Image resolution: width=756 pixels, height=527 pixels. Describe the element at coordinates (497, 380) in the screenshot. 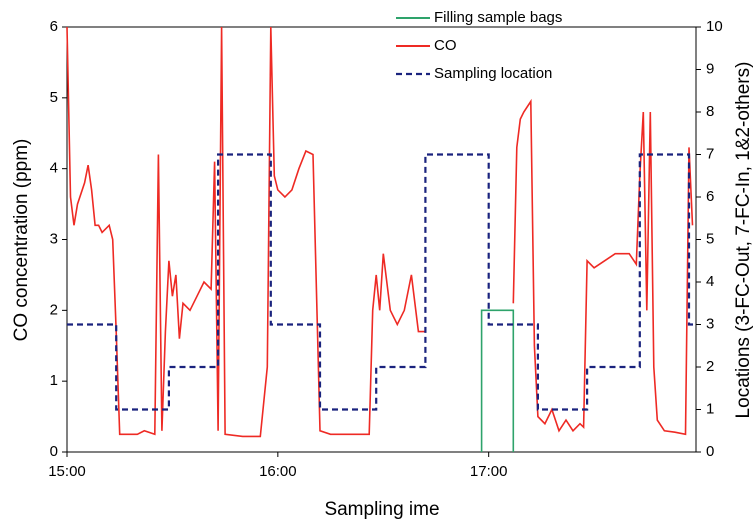

I see `series-line` at that location.